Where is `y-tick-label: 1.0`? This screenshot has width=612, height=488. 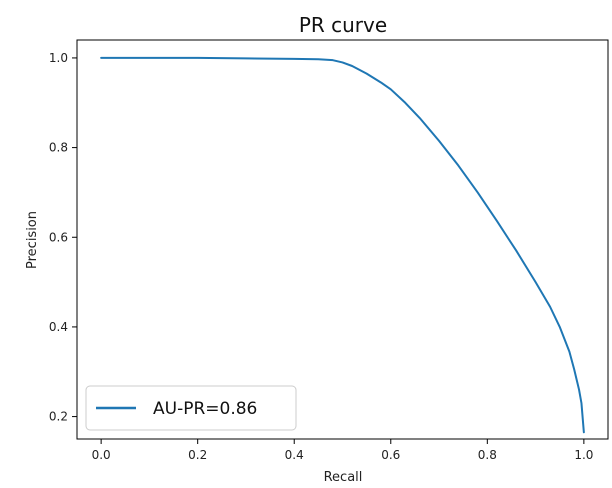 y-tick-label: 1.0 is located at coordinates (58, 58).